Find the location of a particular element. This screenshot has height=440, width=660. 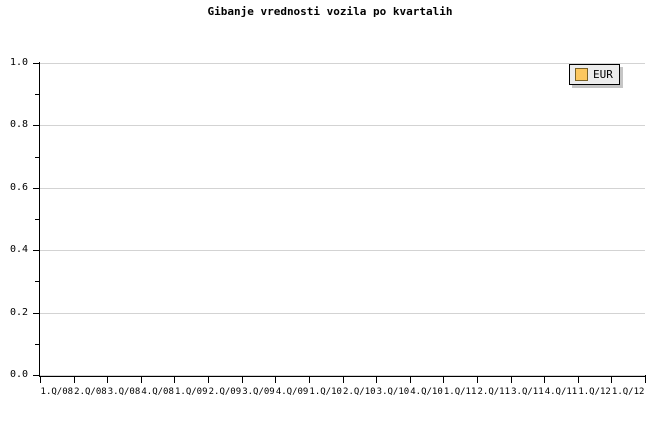

x-axis-label: 3.Q/09 is located at coordinates (258, 392).